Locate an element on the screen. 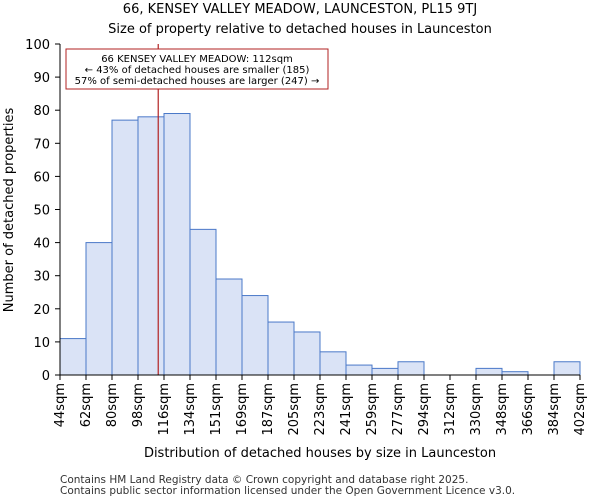  bar-187sqm is located at coordinates (281, 348).